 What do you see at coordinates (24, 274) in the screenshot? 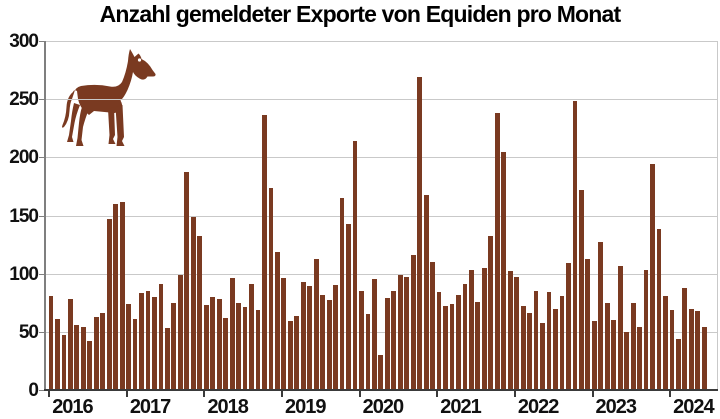
I see `y-axis-label-100: 100` at bounding box center [24, 274].